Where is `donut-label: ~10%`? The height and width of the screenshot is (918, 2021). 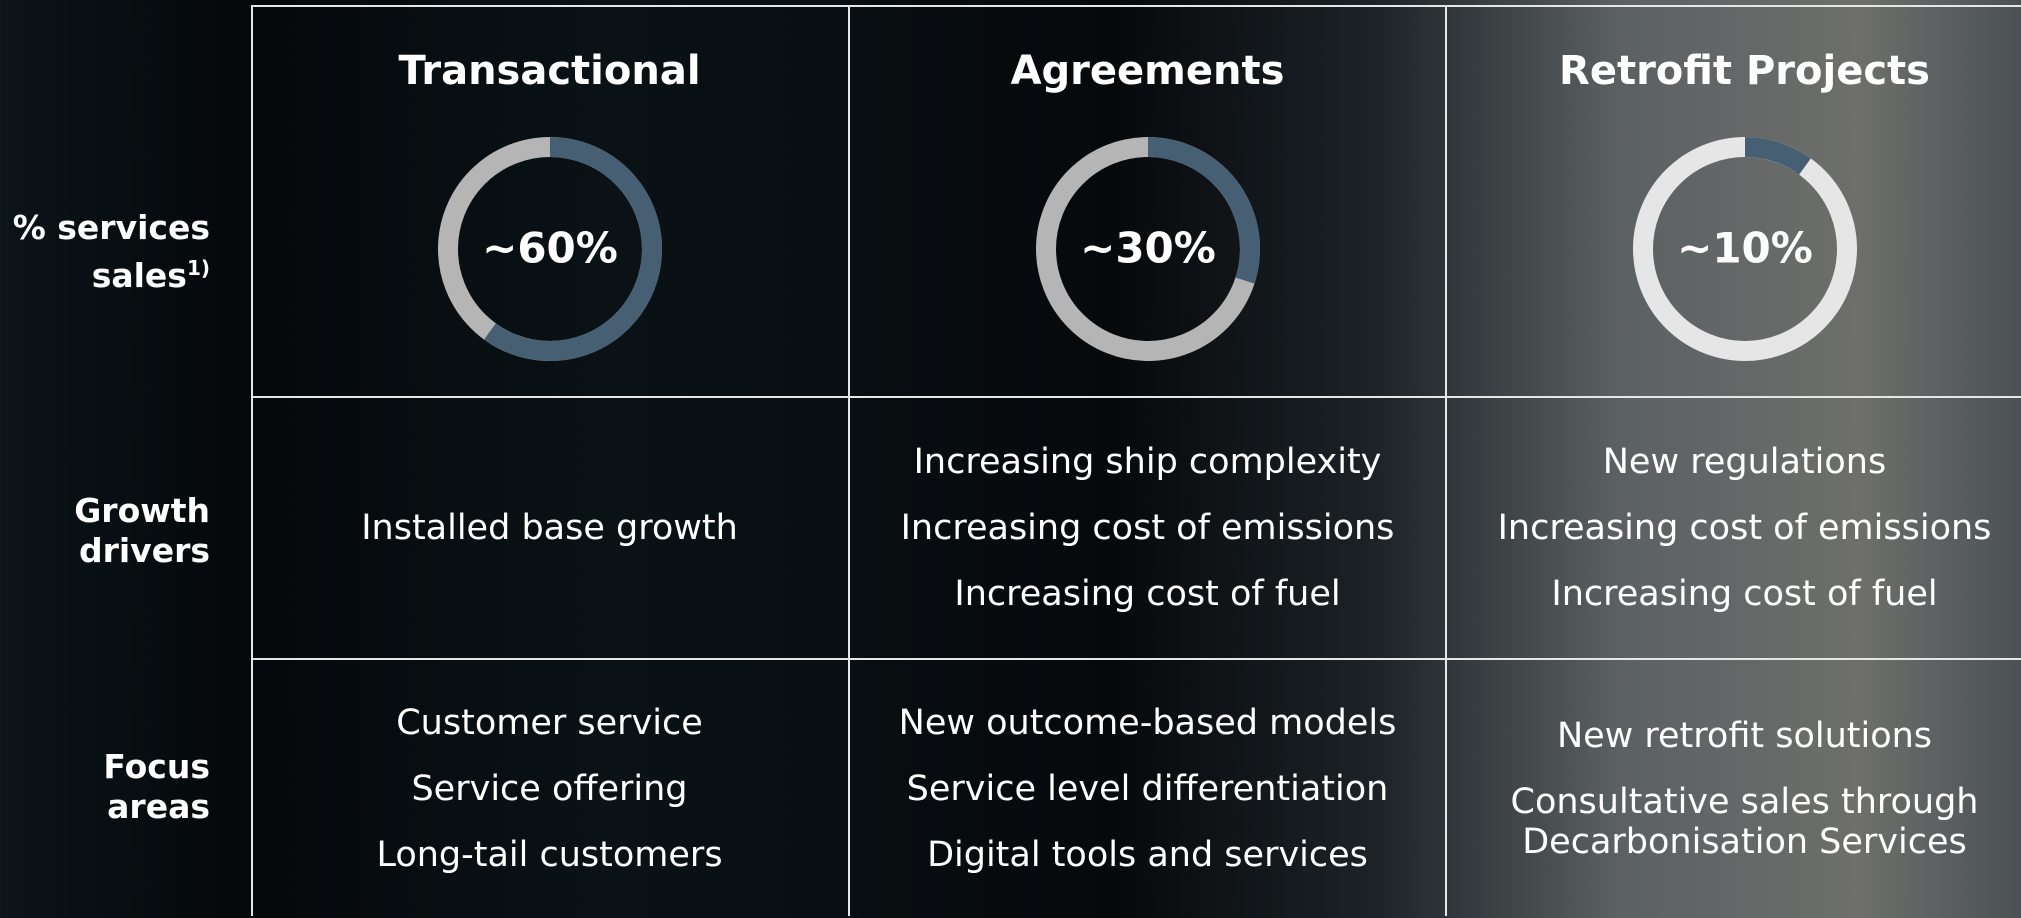 donut-label: ~10% is located at coordinates (1745, 248).